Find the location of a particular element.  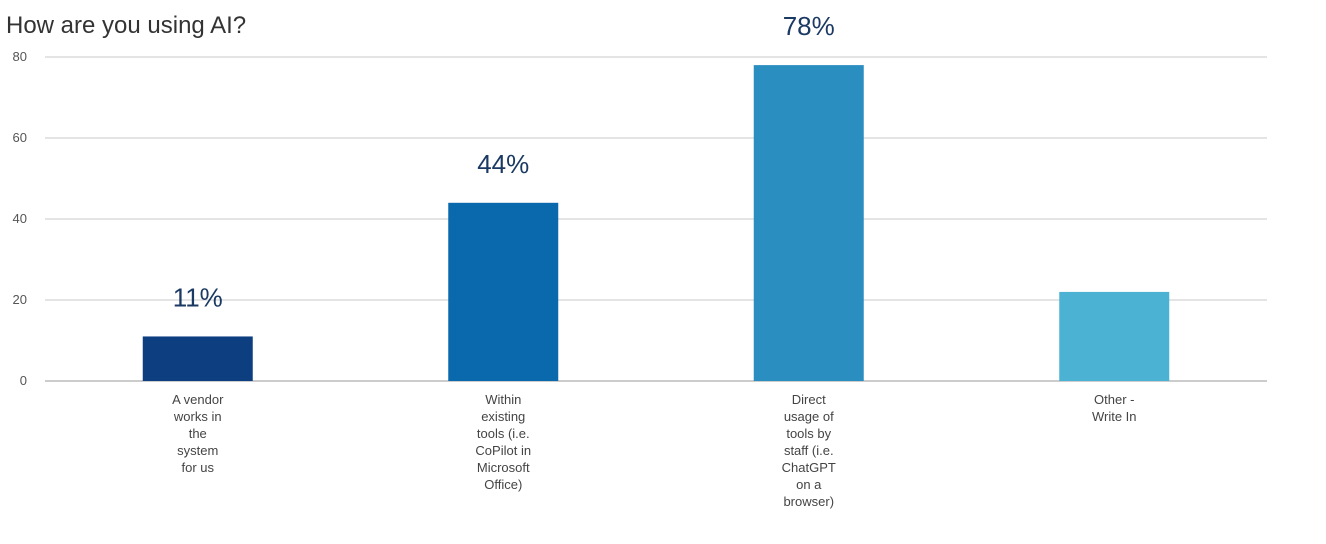

y-tick-label: 80 is located at coordinates (20, 56).